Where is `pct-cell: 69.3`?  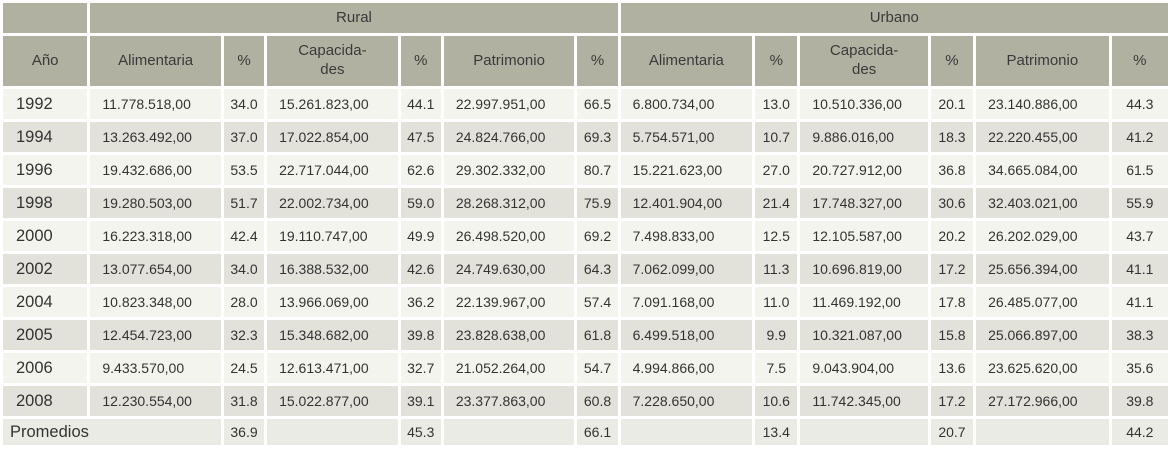
pct-cell: 69.3 is located at coordinates (597, 137).